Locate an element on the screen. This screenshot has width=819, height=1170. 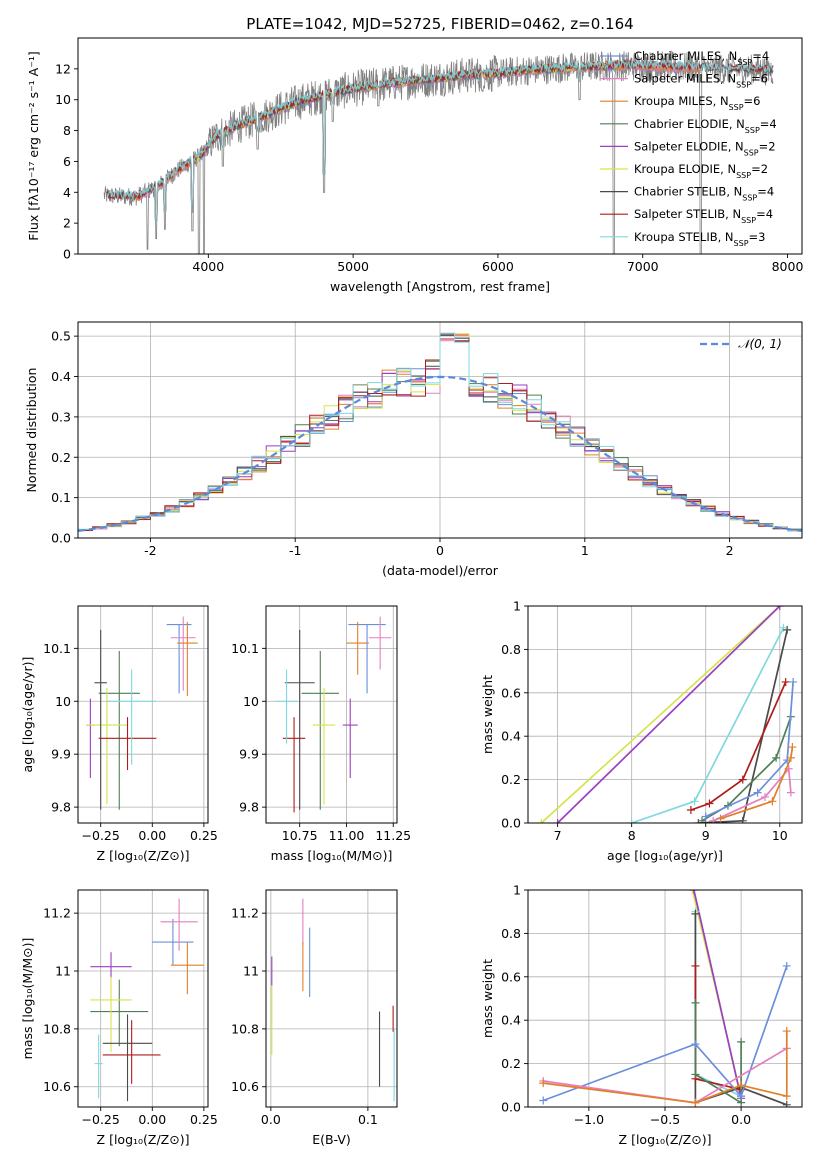
legend-label: 𝒩(0, 1) is located at coordinates (760, 344).